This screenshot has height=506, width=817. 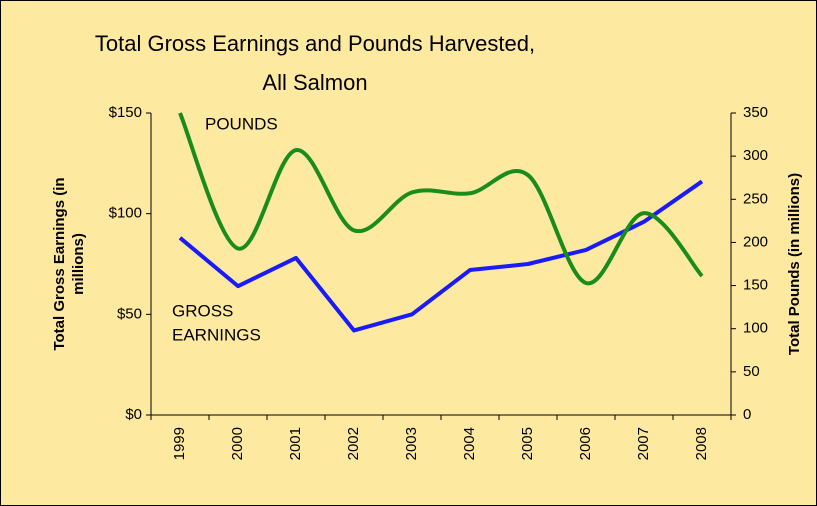 What do you see at coordinates (125, 213) in the screenshot?
I see `y-tick-label: $100` at bounding box center [125, 213].